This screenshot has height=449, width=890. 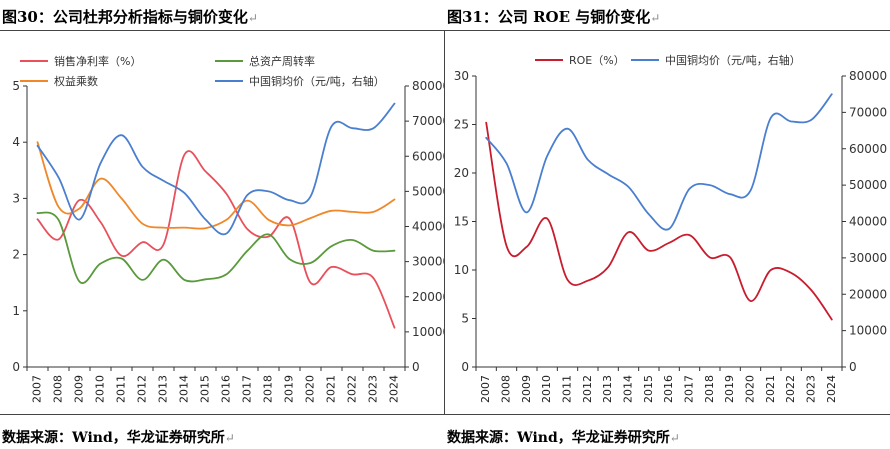 I want to click on left-figure-title: 图30：公司杜邦分析指标与铜价变化↵, so click(x=130, y=16).